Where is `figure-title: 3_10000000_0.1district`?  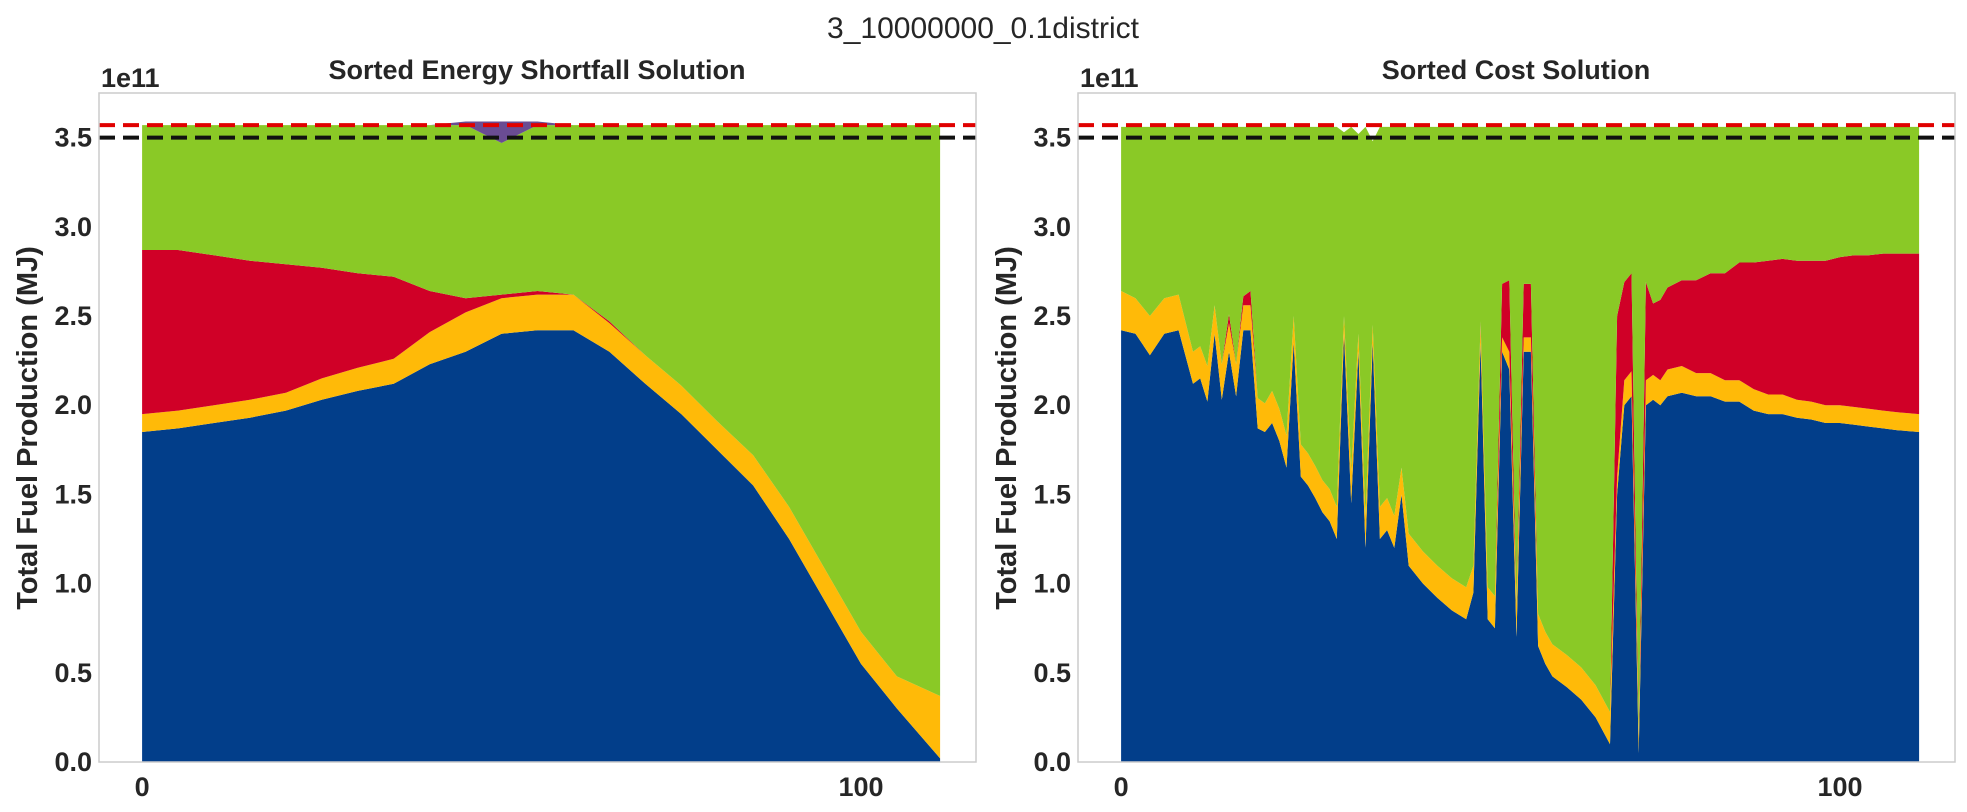
figure-title: 3_10000000_0.1district is located at coordinates (983, 28).